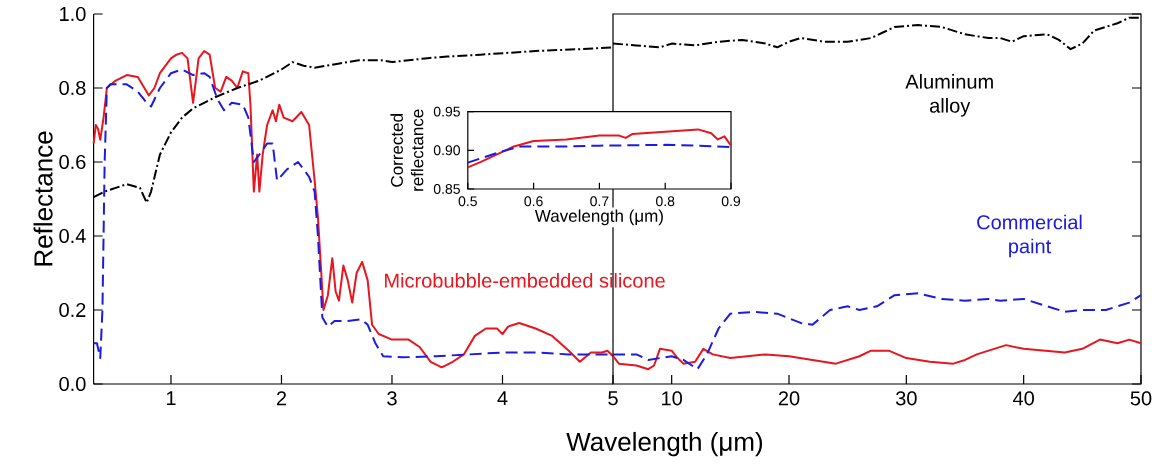 The width and height of the screenshot is (1156, 465). I want to click on x-tick-label: 2, so click(281, 398).